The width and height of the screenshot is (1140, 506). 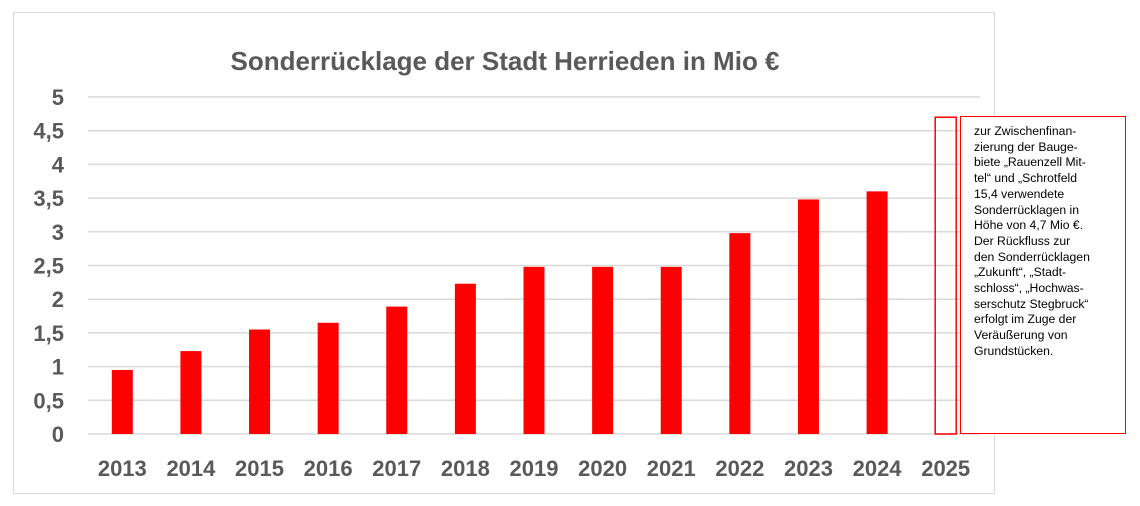 What do you see at coordinates (671, 468) in the screenshot?
I see `x-tick-label: 2021` at bounding box center [671, 468].